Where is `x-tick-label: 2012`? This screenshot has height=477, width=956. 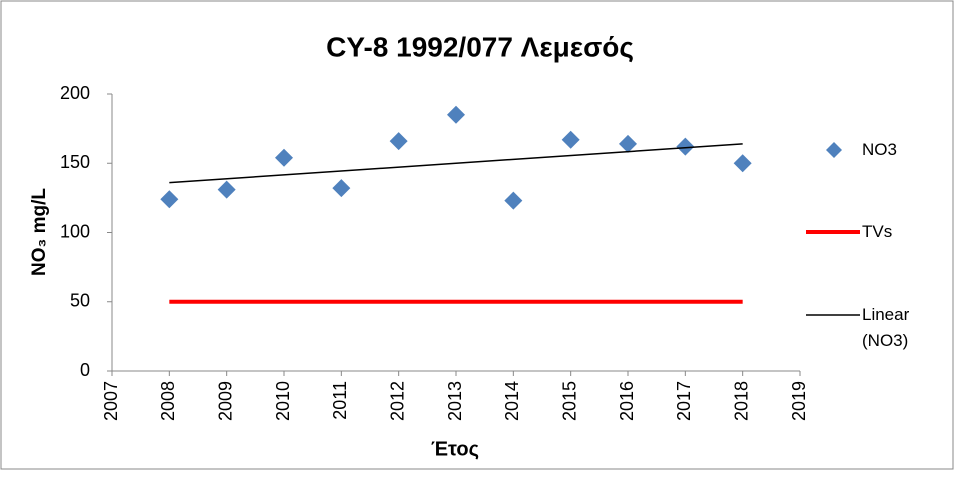 x-tick-label: 2012 is located at coordinates (397, 401).